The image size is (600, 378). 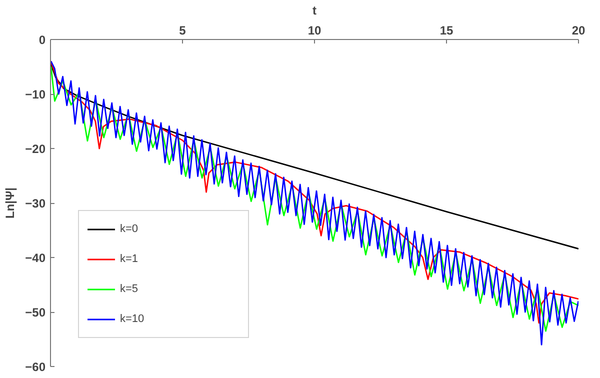 What do you see at coordinates (130, 229) in the screenshot?
I see `legend-label: k=0` at bounding box center [130, 229].